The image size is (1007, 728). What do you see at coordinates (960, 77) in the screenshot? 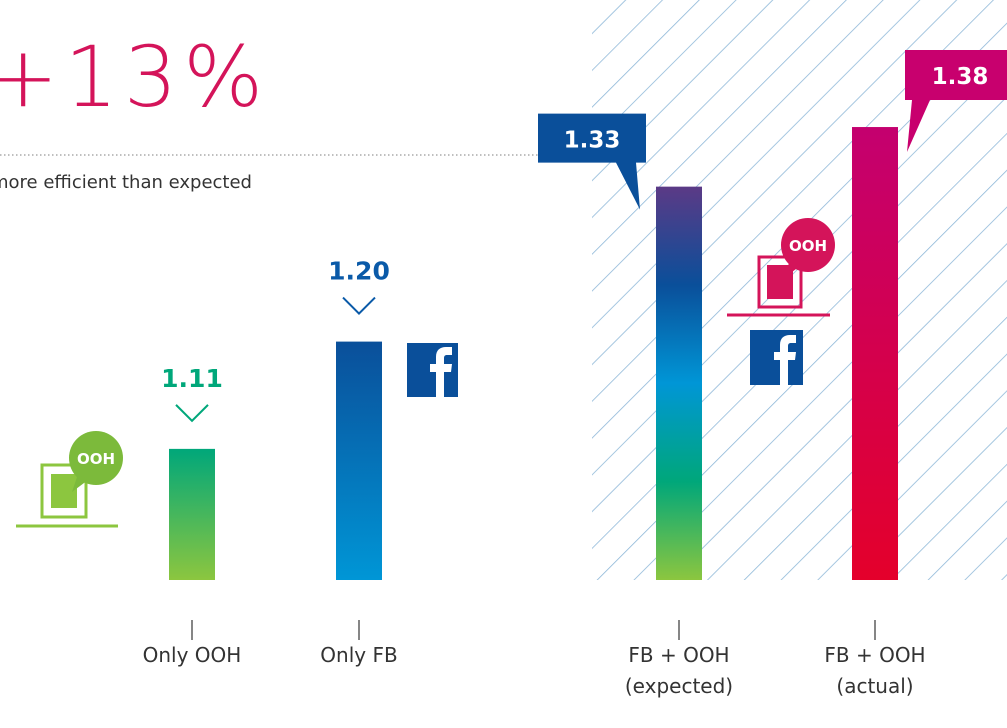
I see `value-label: 1.38` at bounding box center [960, 77].